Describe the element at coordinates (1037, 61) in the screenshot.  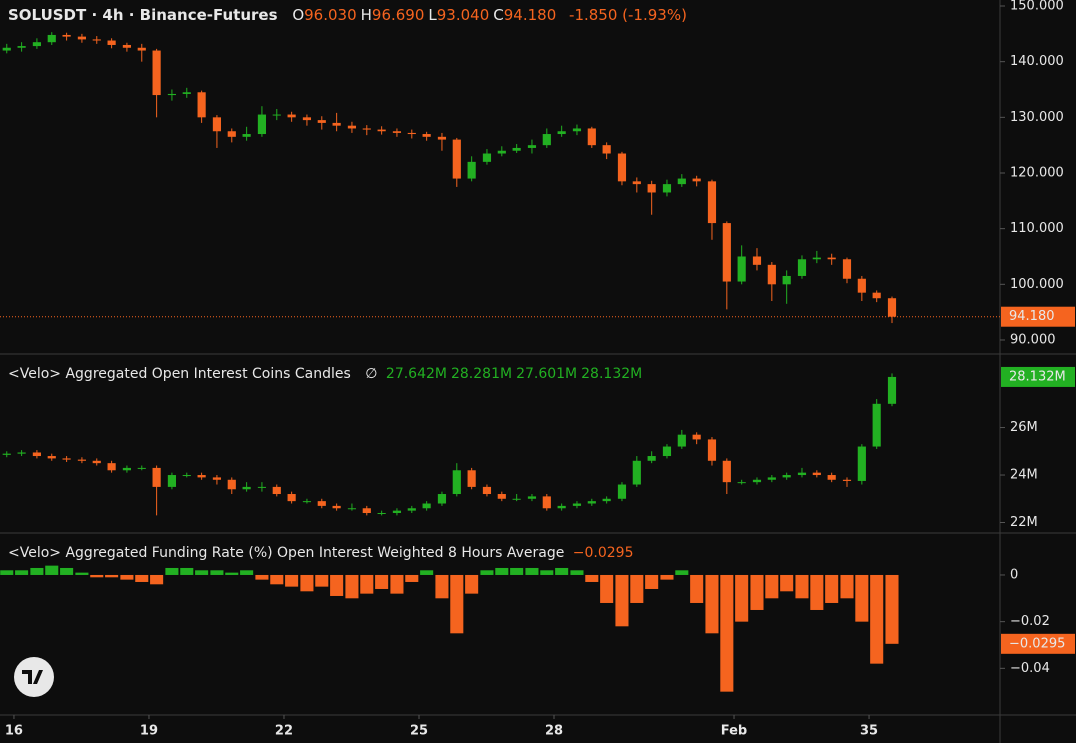
I see `y-tick-label: 140.000` at that location.